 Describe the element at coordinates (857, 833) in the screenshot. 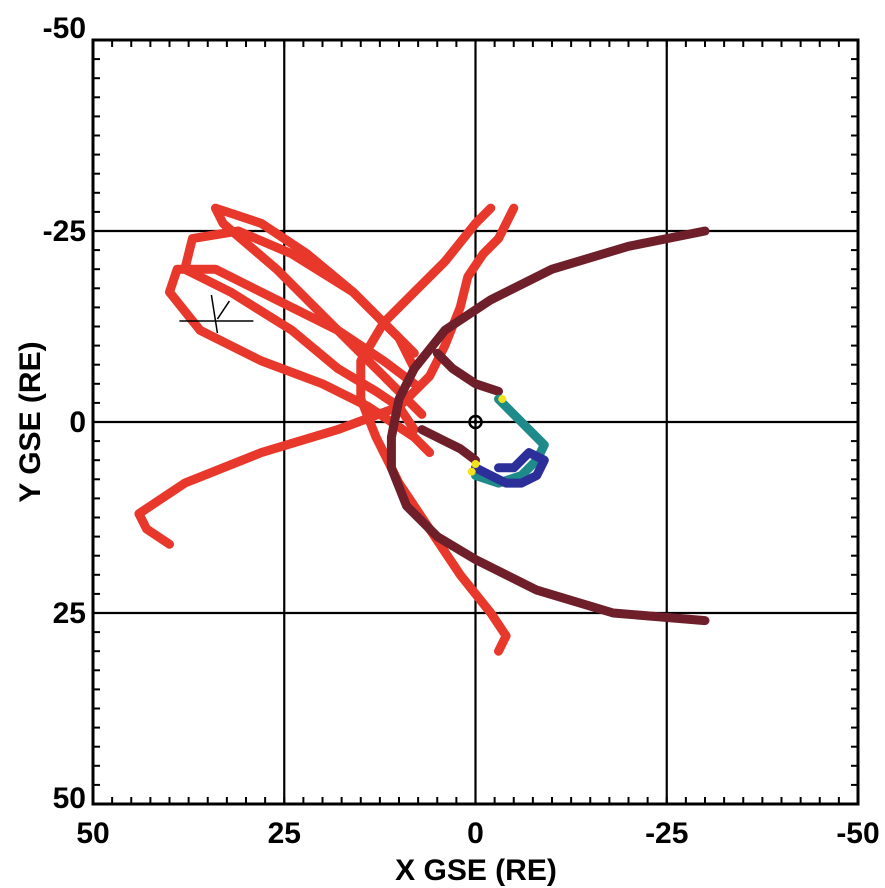

I see `x-tick-label: -50` at that location.